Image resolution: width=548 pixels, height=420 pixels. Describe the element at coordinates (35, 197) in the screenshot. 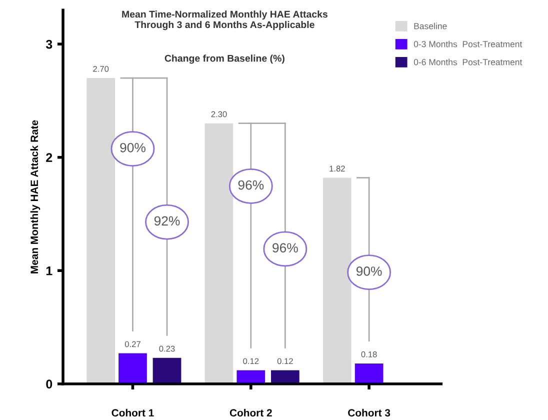

I see `y-axis-title: Mean Monthly HAE Attack Rate` at that location.